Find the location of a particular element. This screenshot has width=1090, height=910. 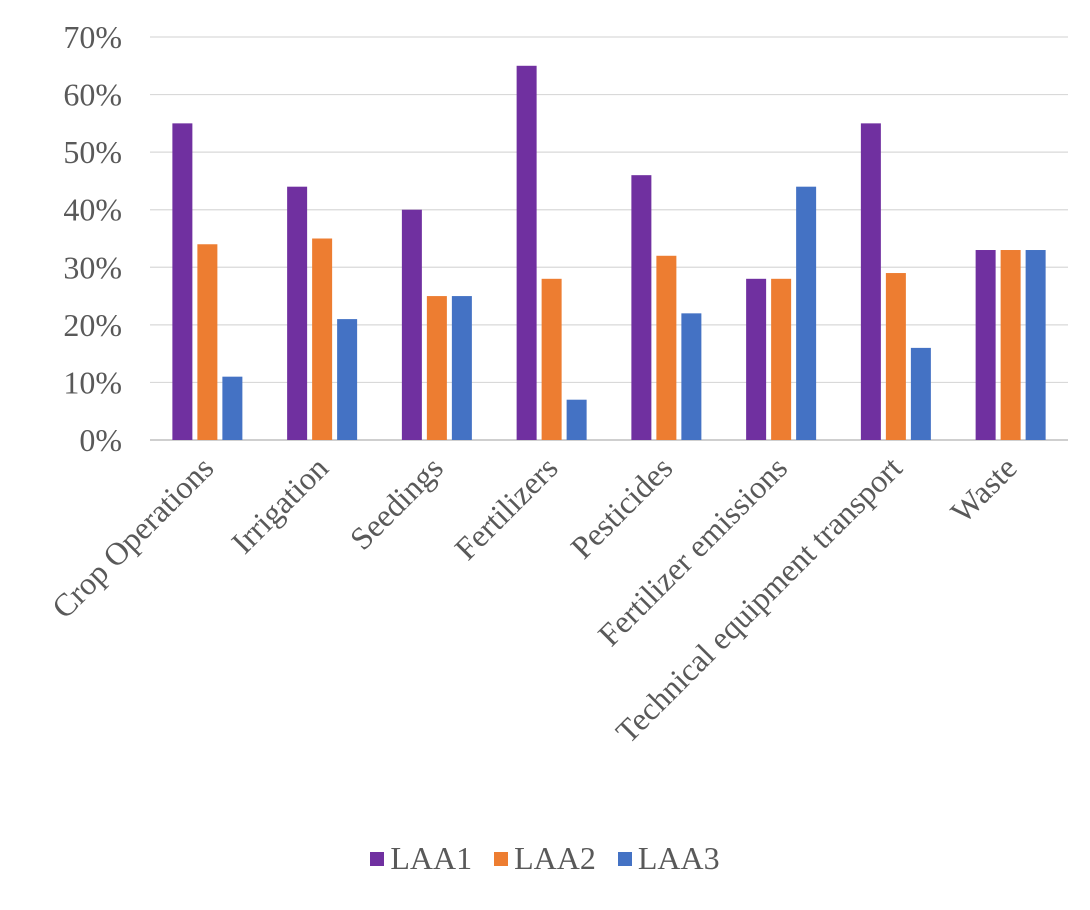

legend-item-laa1: LAA1 is located at coordinates (421, 858).